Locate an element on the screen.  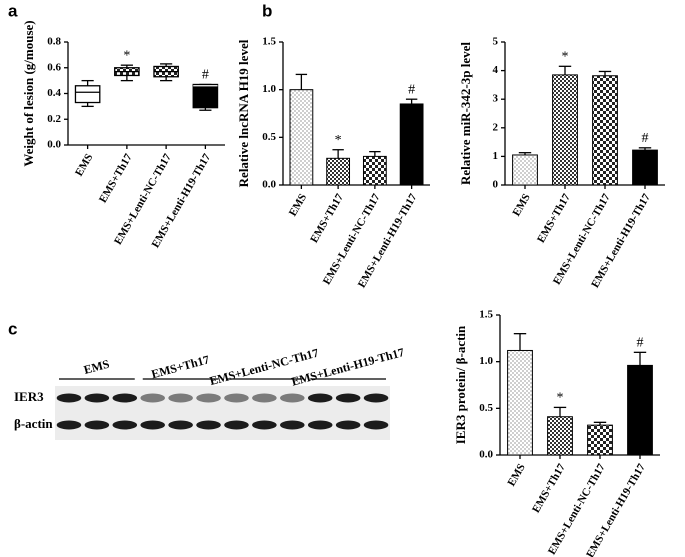
y-axis-label: Relative lncRNA H19 level is located at coordinates (243, 113).